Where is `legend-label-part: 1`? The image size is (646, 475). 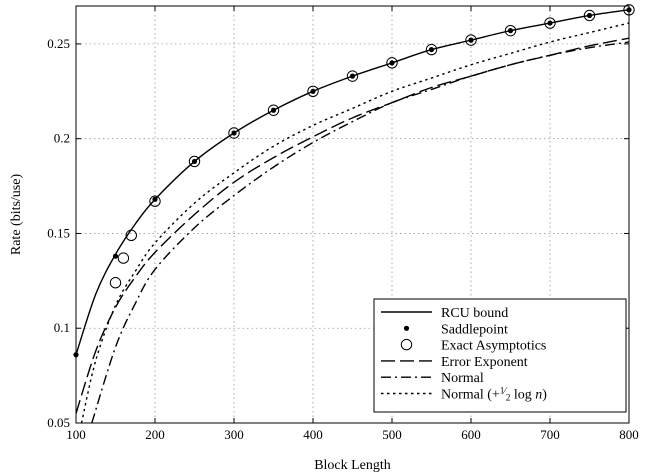
legend-label-part: 1 is located at coordinates (502, 391).